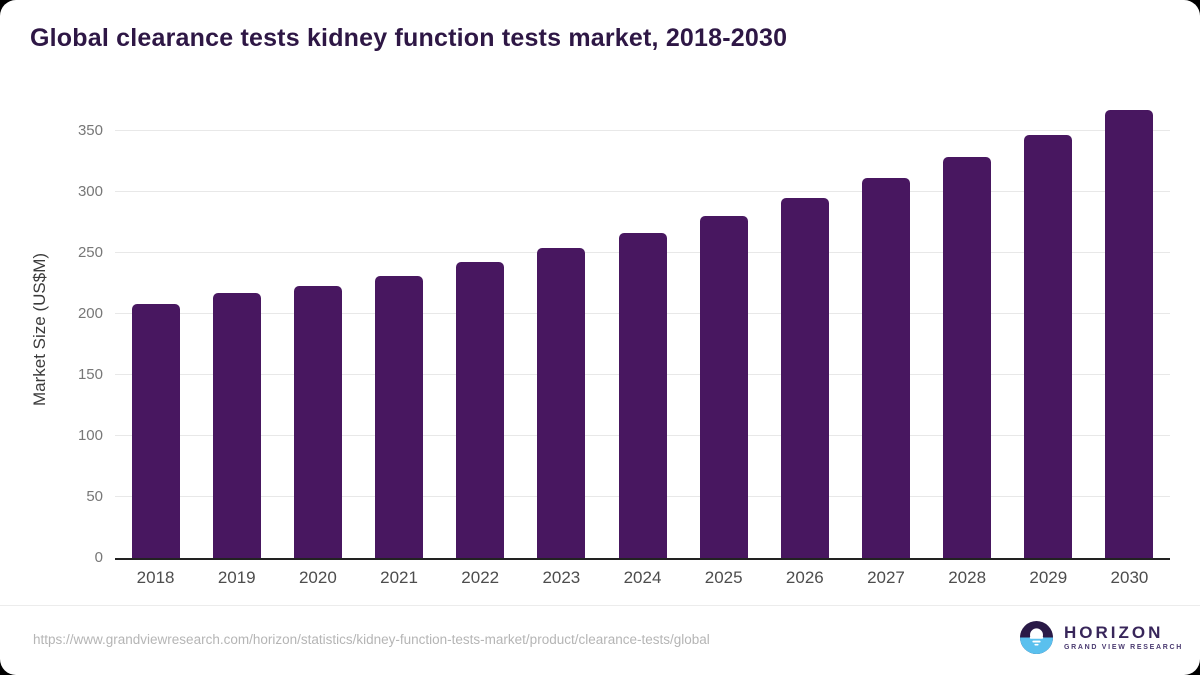 This screenshot has width=1200, height=675. I want to click on y-tick-250: 250, so click(90, 252).